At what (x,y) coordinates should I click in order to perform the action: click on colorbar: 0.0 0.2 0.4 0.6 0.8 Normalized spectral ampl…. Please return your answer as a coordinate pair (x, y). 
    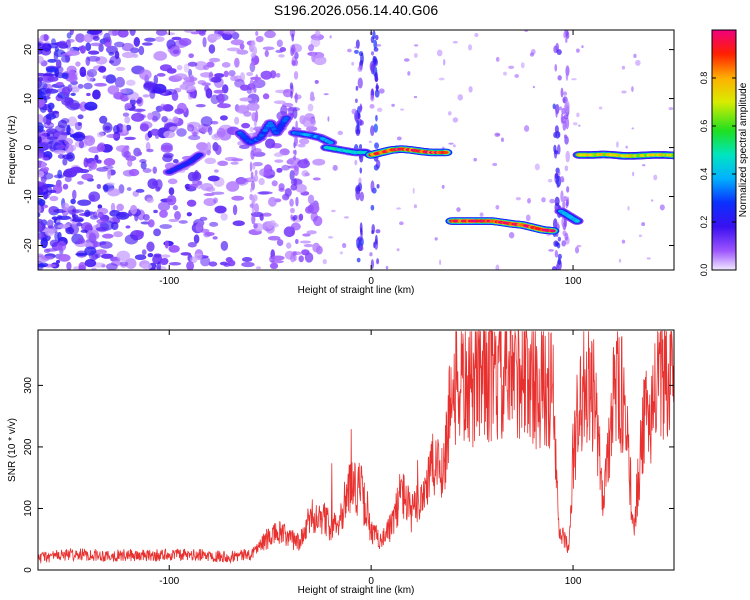
    Looking at the image, I should click on (724, 152).